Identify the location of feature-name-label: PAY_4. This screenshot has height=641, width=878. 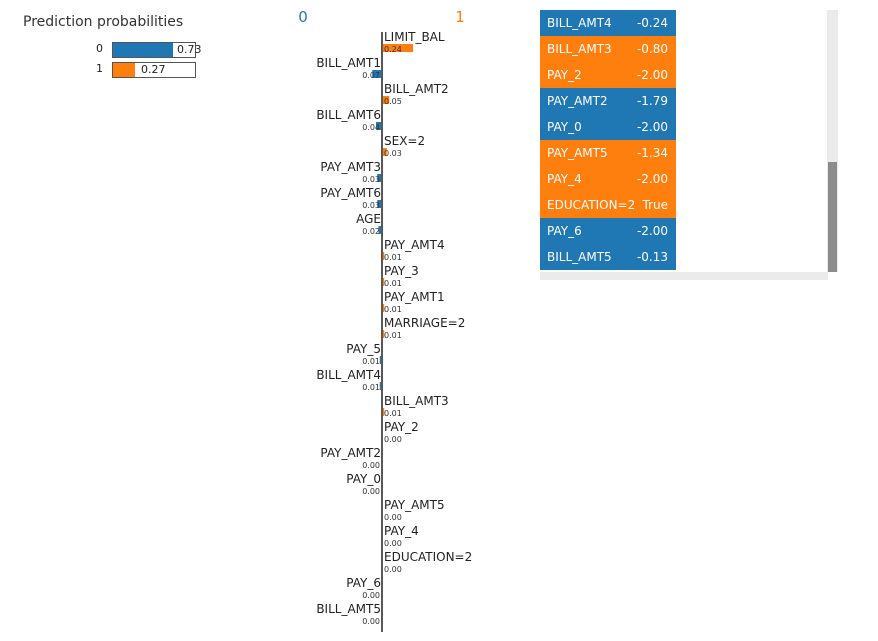
(401, 531).